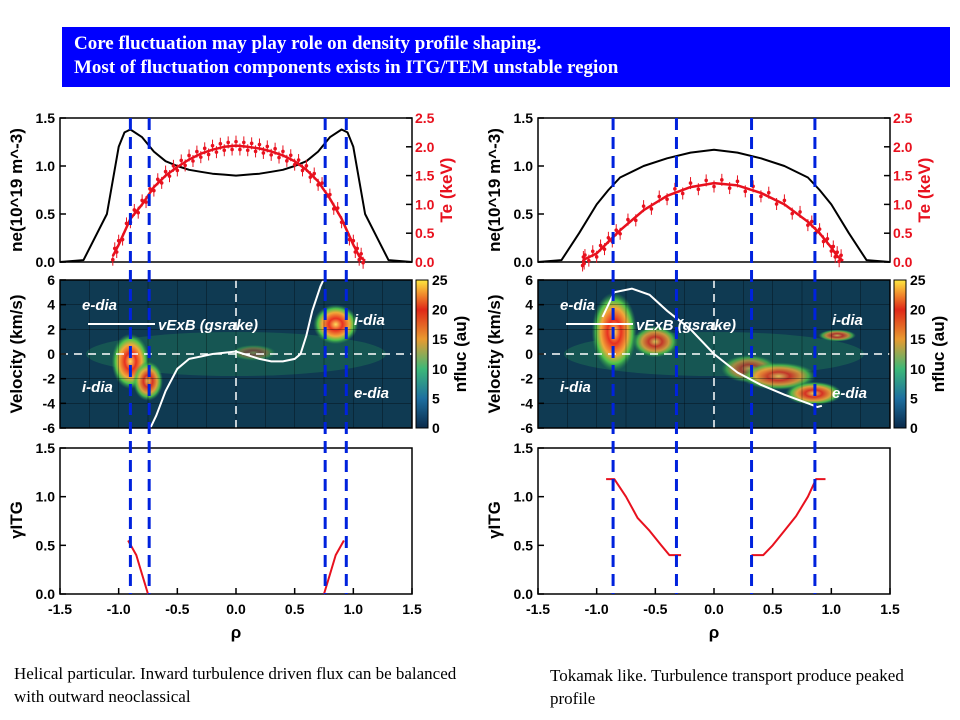 The height and width of the screenshot is (720, 960). I want to click on right-label-br: e-dia, so click(849, 393).